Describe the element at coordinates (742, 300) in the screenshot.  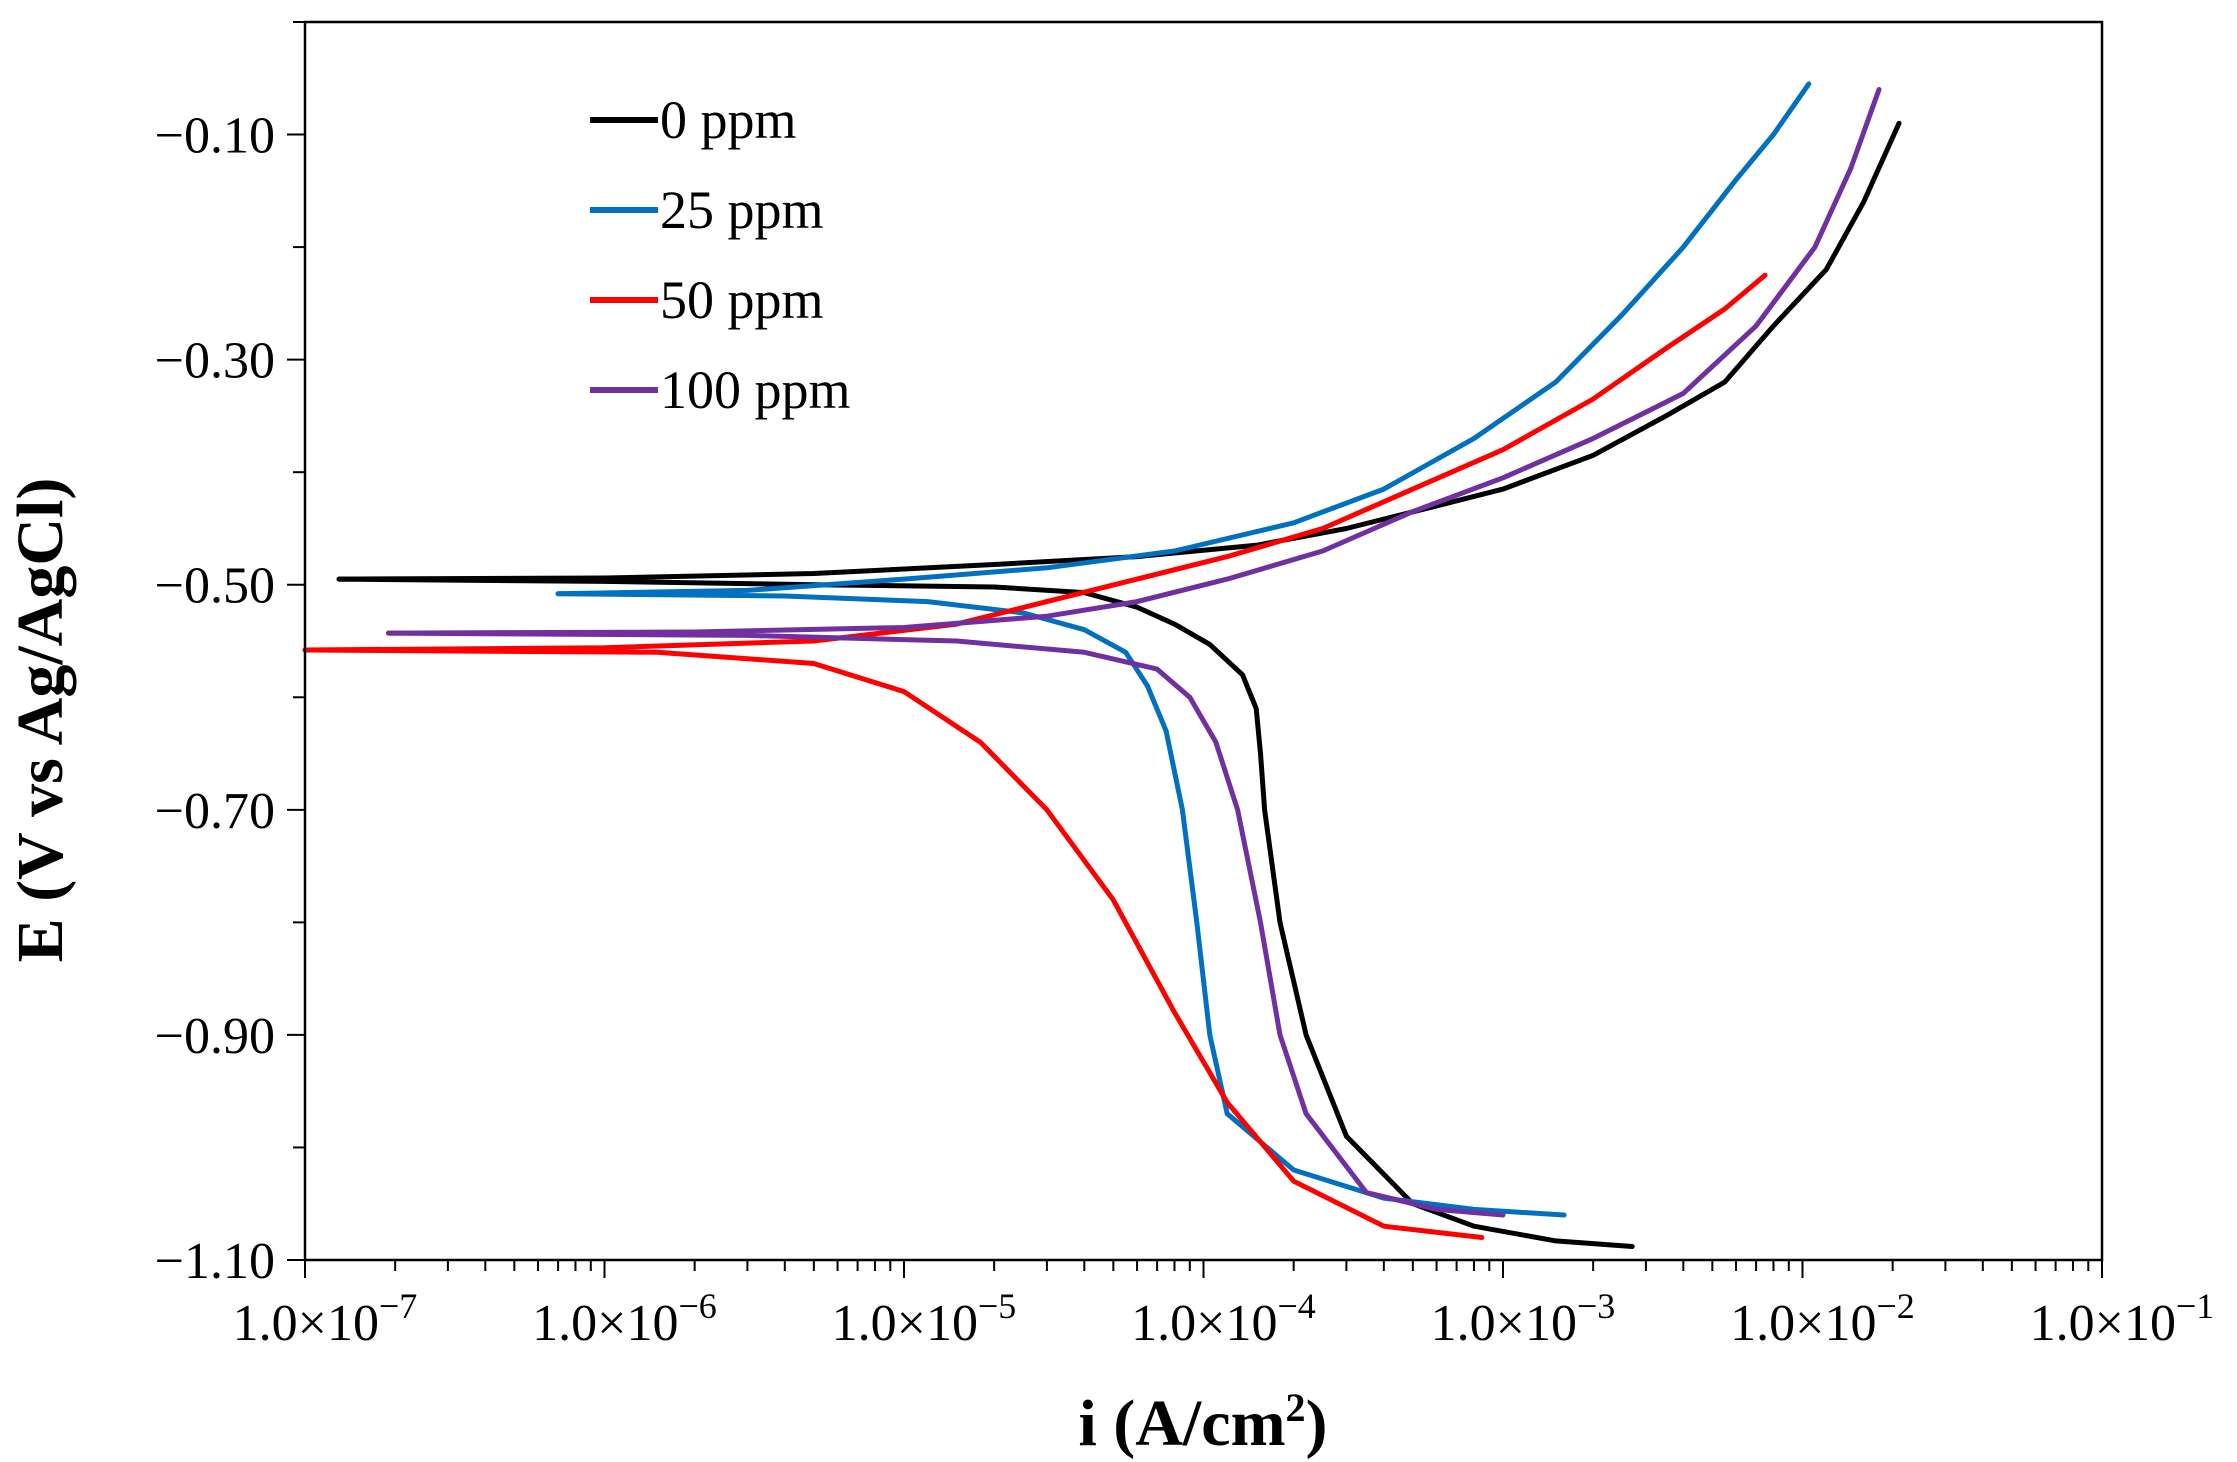
I see `legend-label: 50 ppm` at that location.